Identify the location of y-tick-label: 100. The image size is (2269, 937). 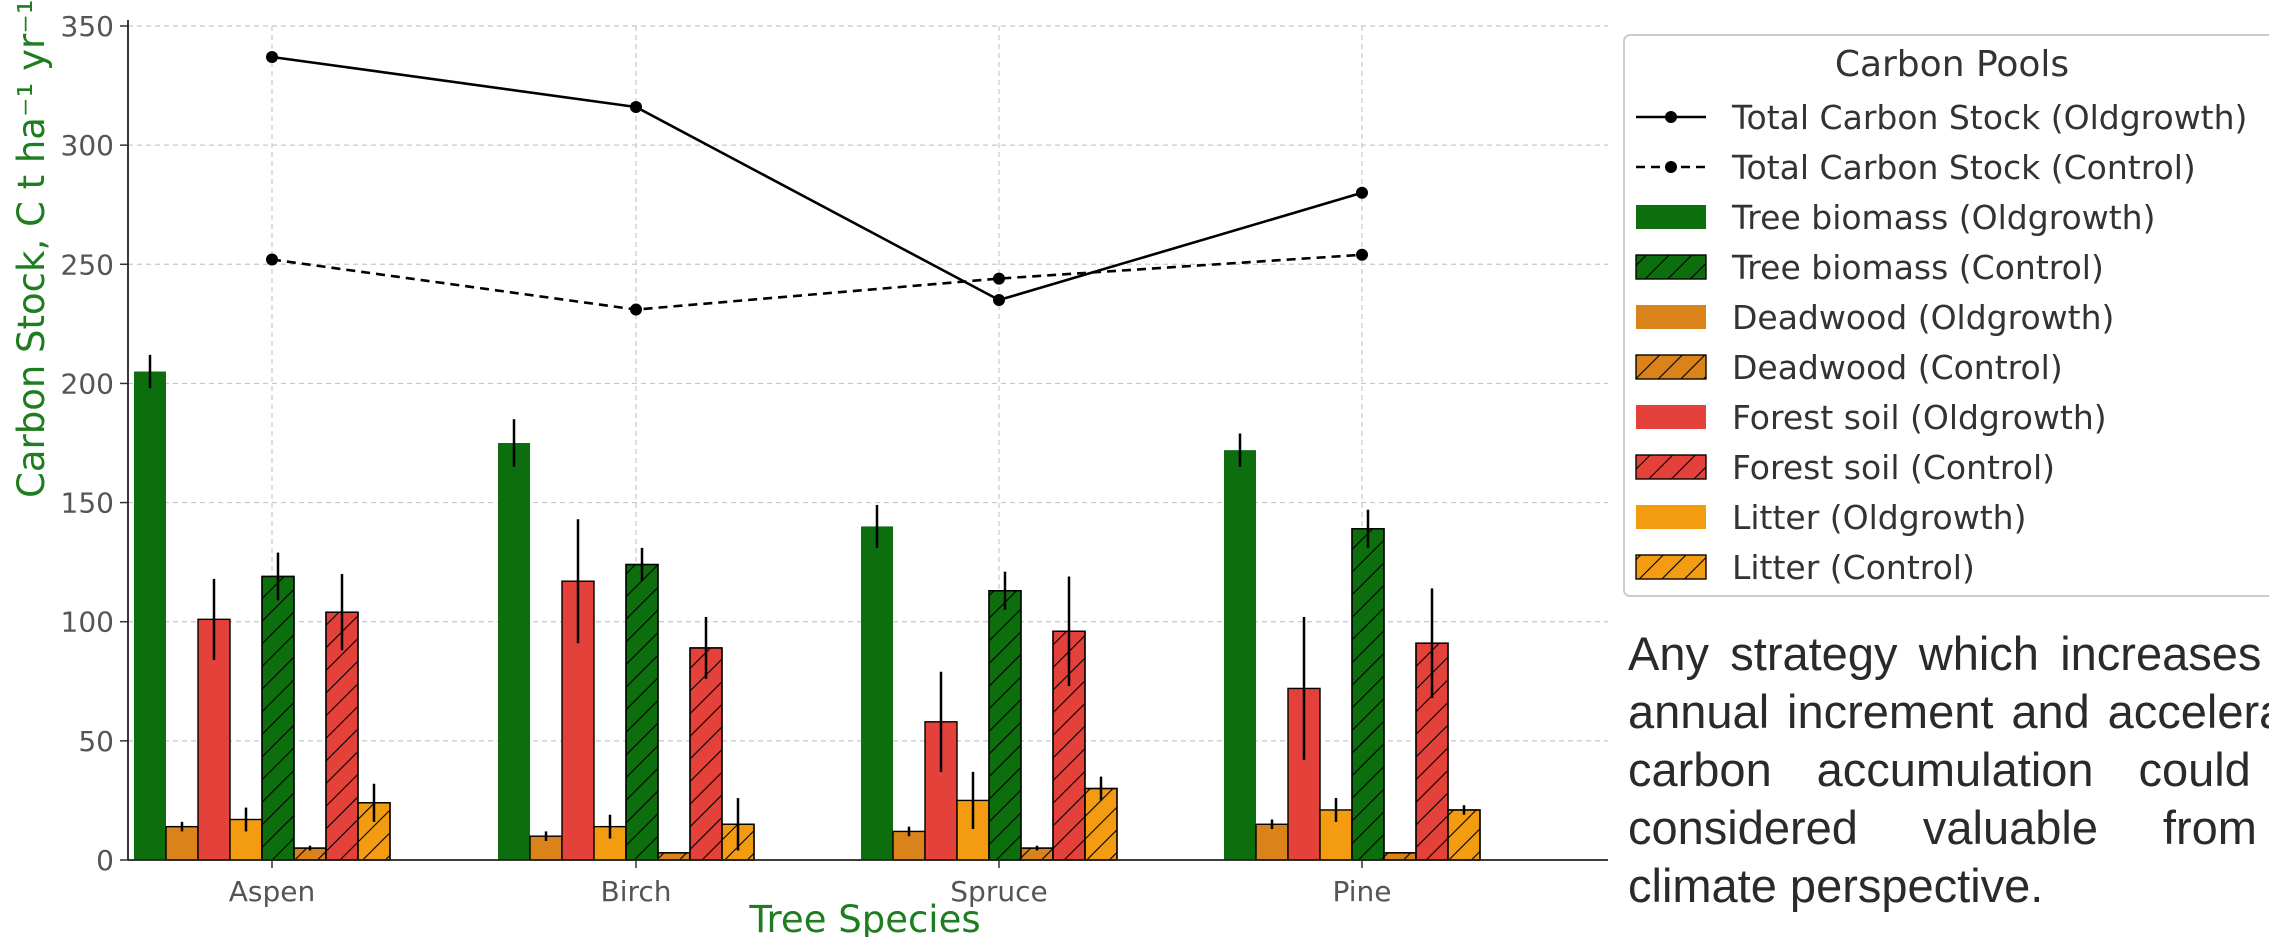
(87, 622).